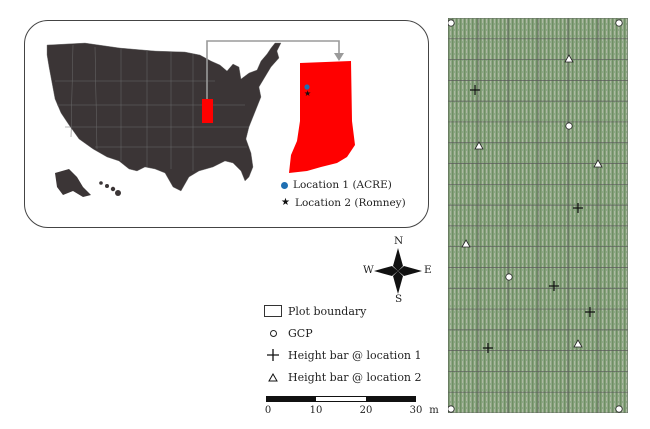  I want to click on compass-west: W, so click(368, 270).